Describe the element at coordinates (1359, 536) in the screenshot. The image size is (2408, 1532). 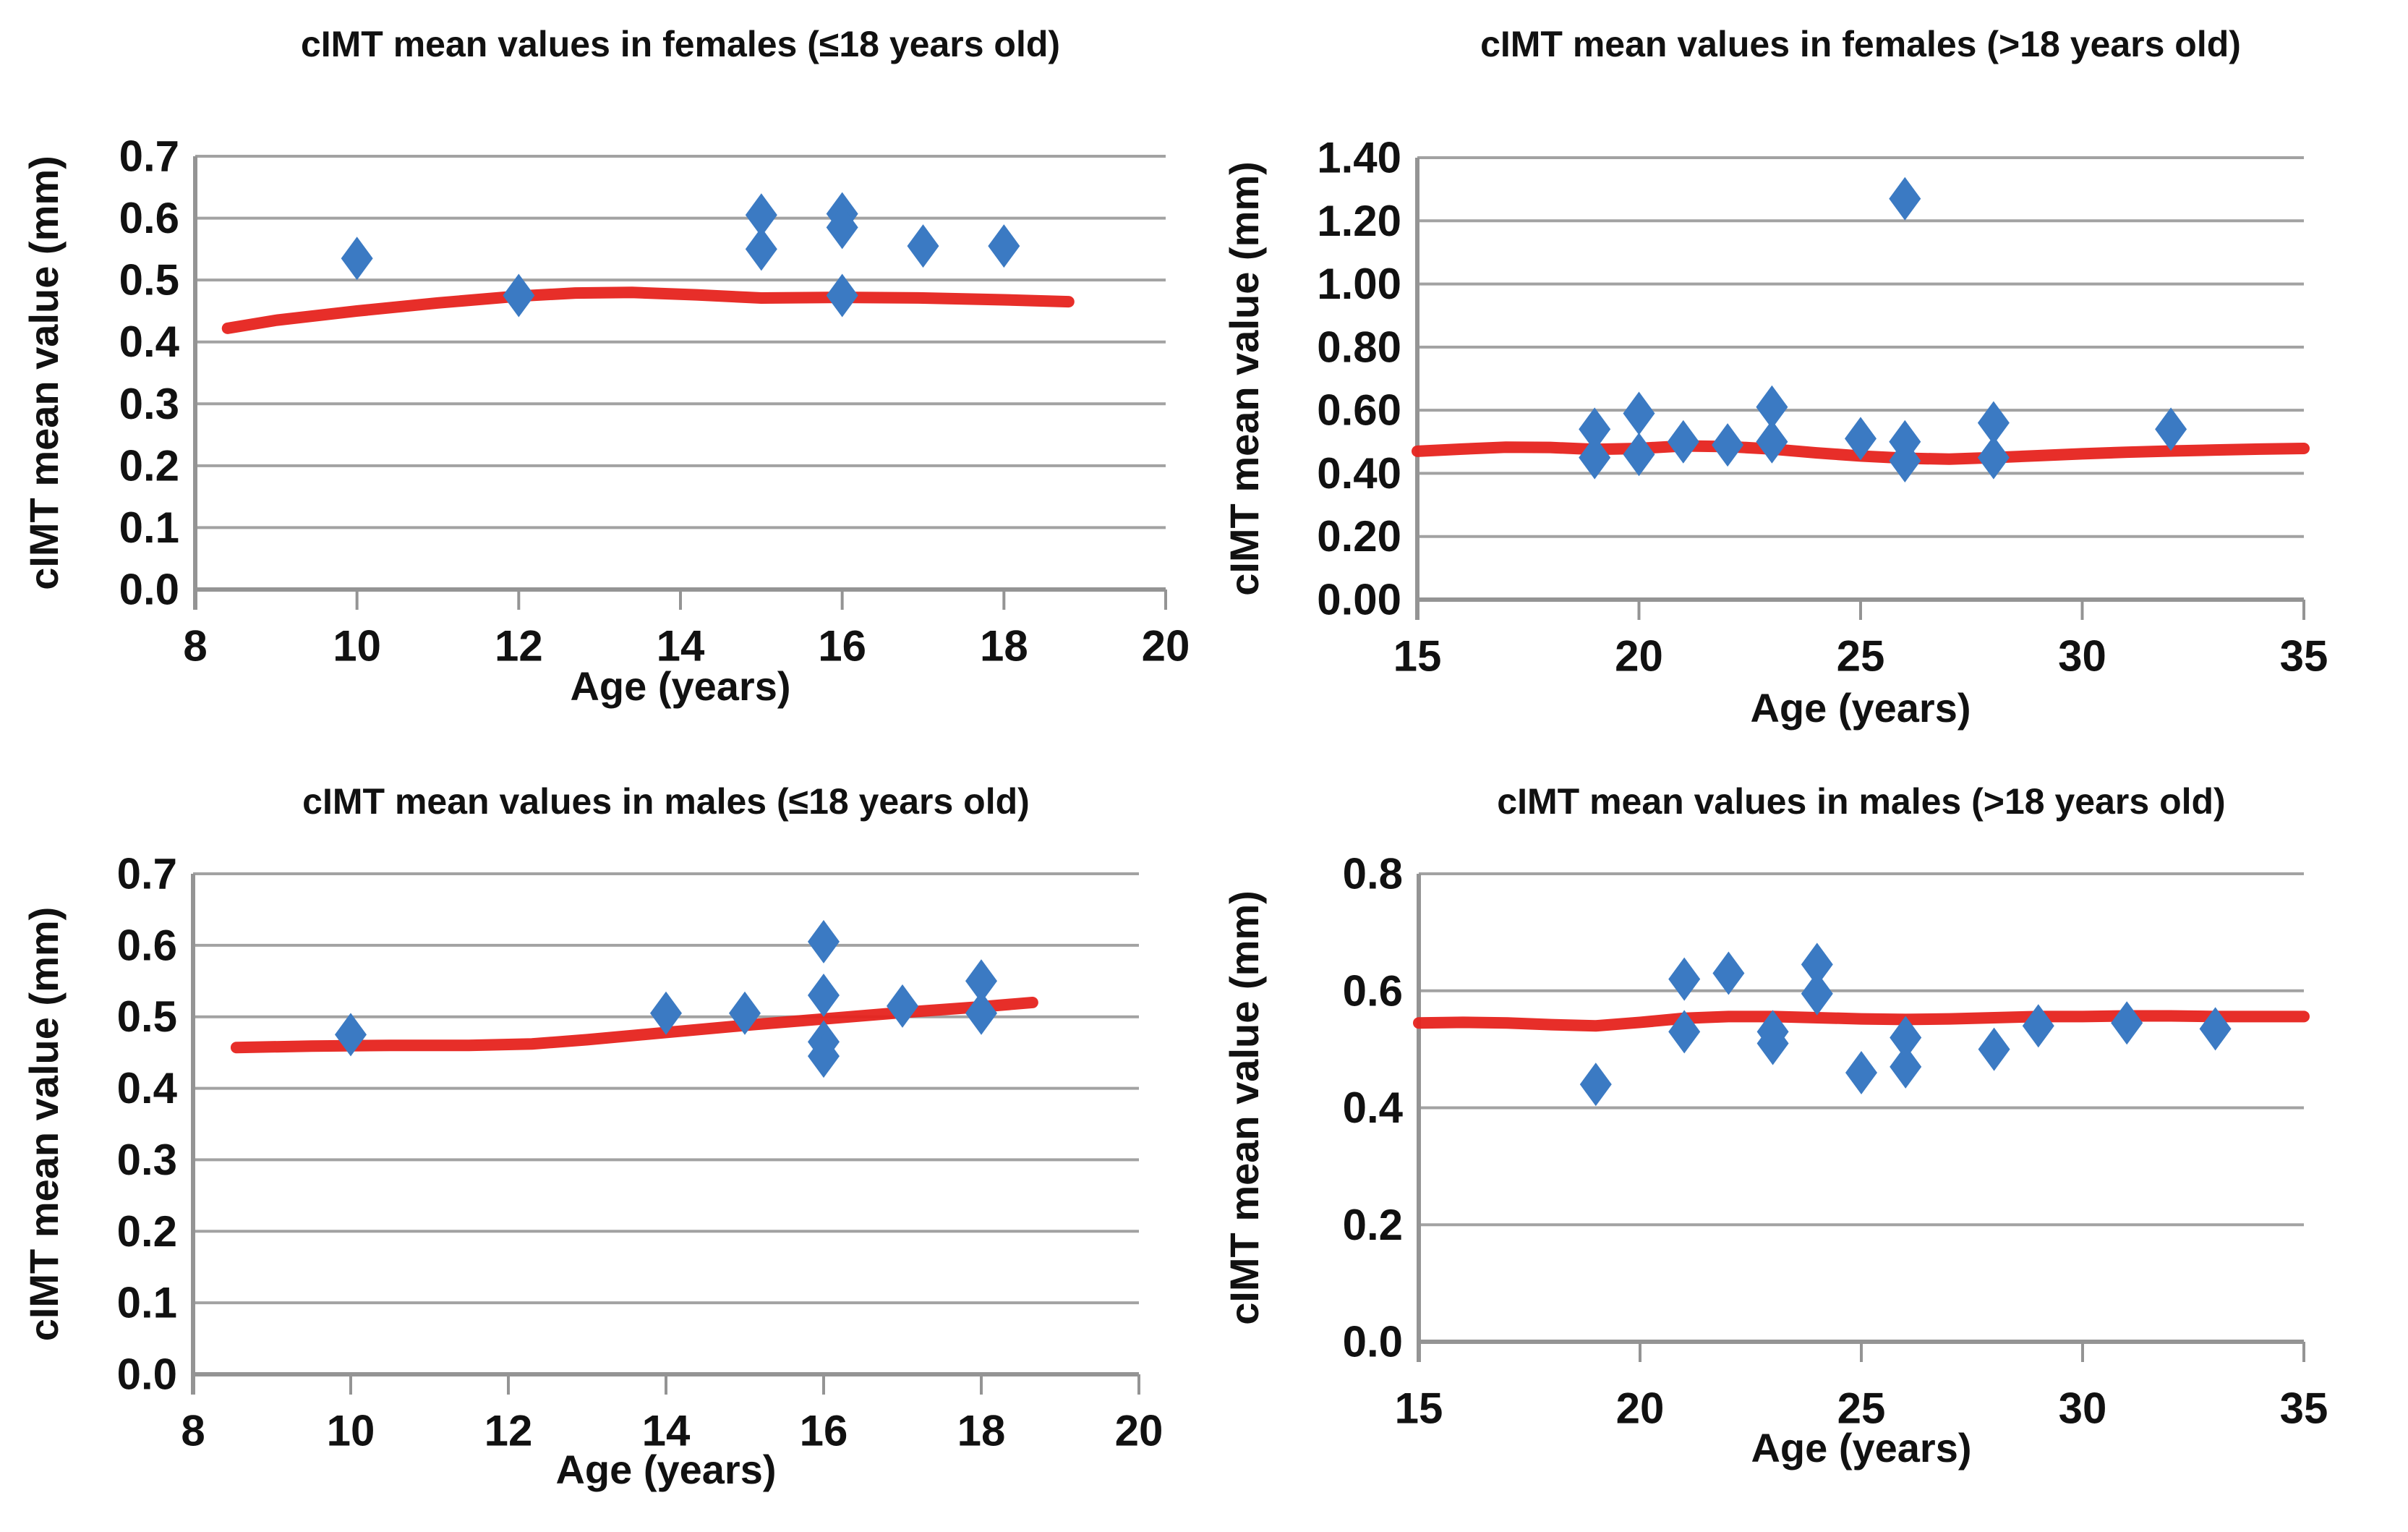
I see `y-tick-label: 0.20` at that location.